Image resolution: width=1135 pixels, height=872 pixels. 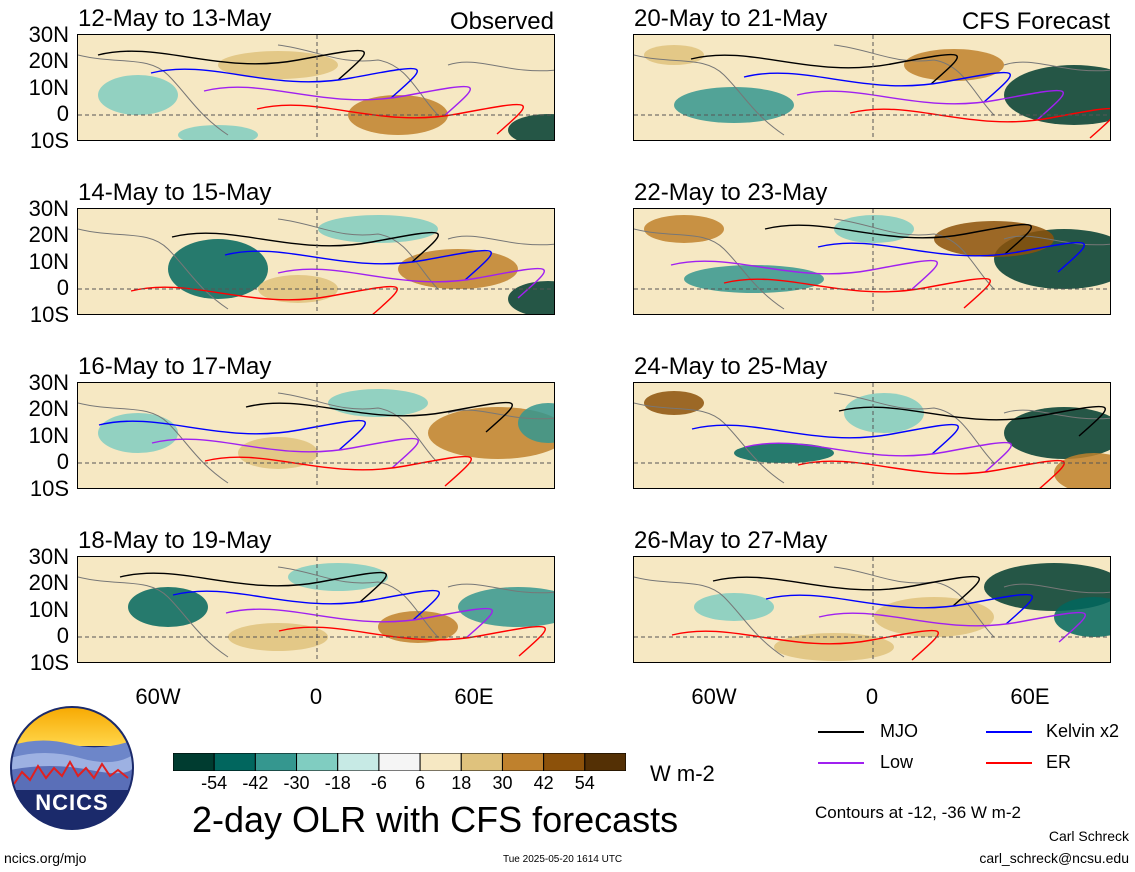 I want to click on panel-title-2: 20-May to 21-May, so click(x=731, y=18).